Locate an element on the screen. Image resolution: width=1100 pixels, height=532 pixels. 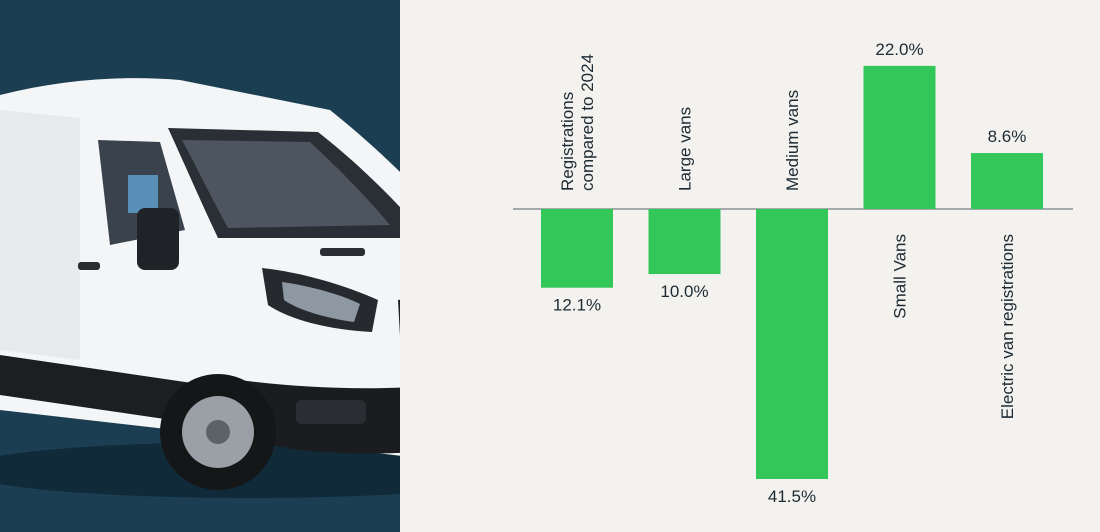
category-label: Small Vans is located at coordinates (900, 276).